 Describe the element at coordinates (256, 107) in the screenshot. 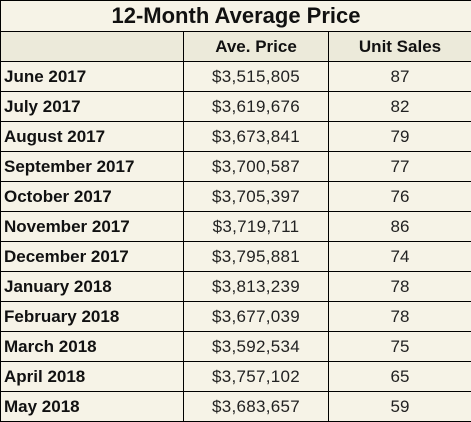

I see `price-cell: $3,619,676` at that location.